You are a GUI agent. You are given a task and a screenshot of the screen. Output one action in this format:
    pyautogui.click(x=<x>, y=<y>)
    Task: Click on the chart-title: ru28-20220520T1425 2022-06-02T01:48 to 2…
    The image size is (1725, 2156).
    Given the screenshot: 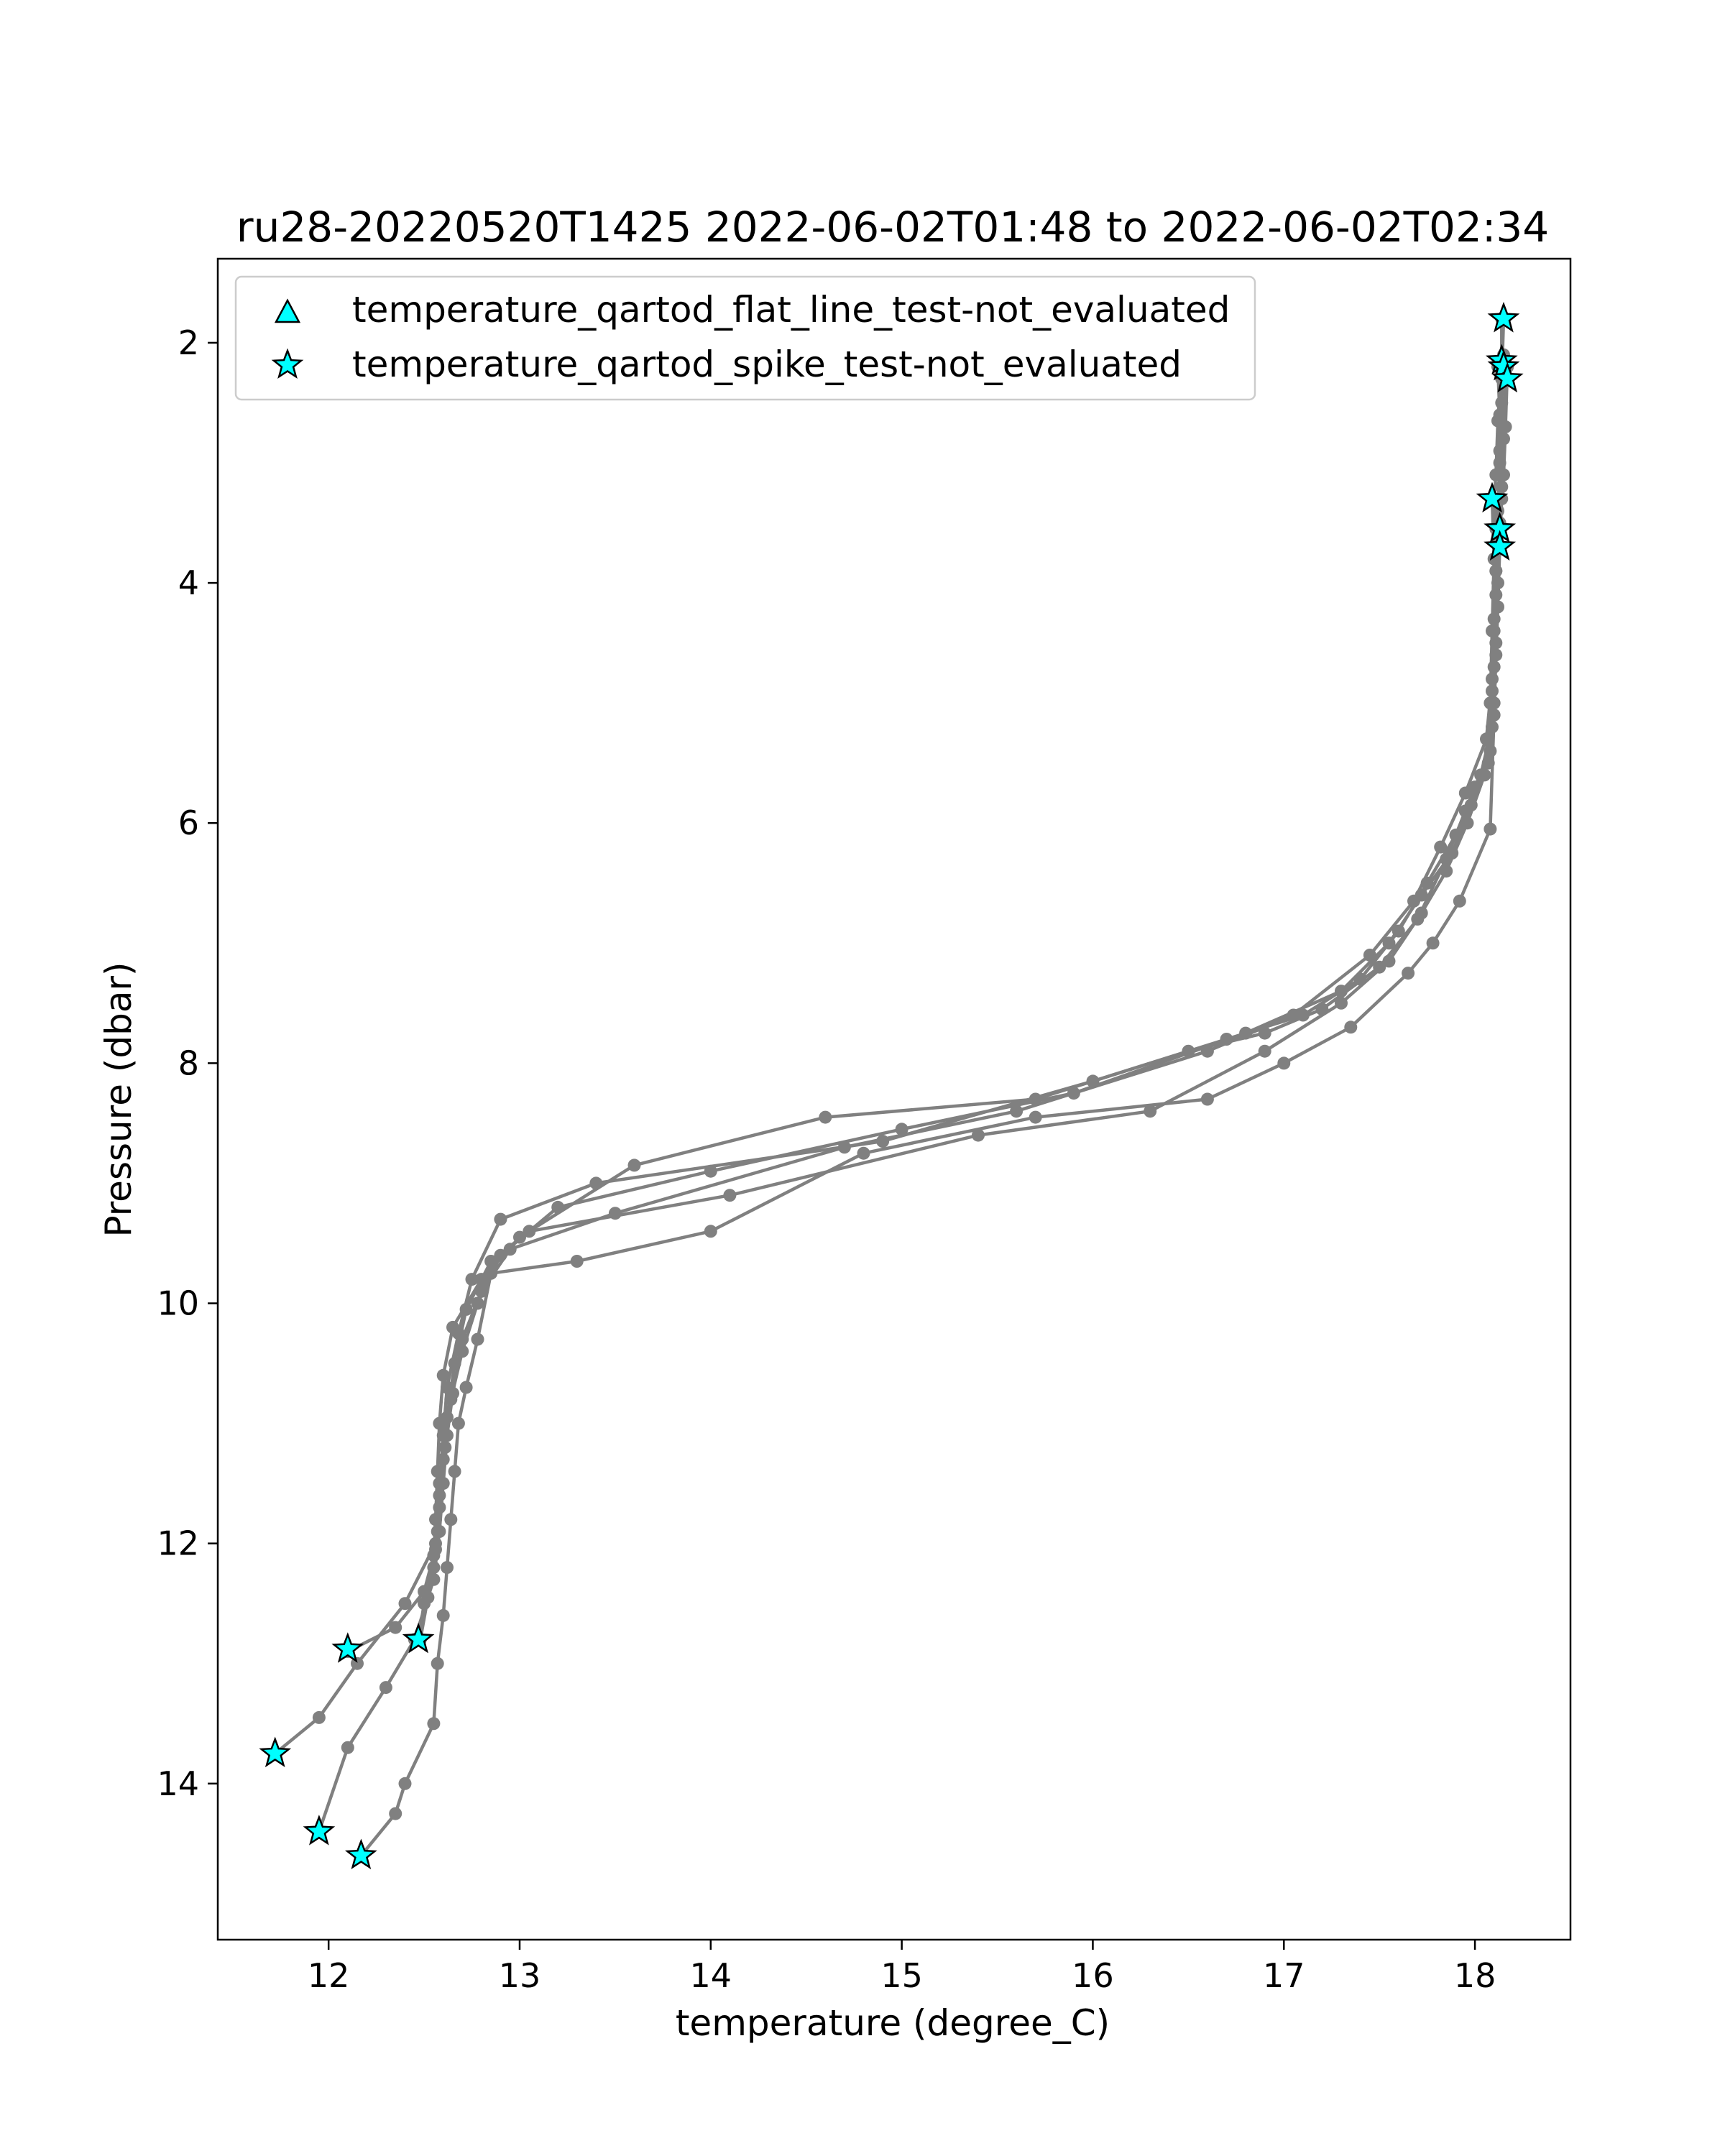 What is the action you would take?
    pyautogui.click(x=892, y=228)
    